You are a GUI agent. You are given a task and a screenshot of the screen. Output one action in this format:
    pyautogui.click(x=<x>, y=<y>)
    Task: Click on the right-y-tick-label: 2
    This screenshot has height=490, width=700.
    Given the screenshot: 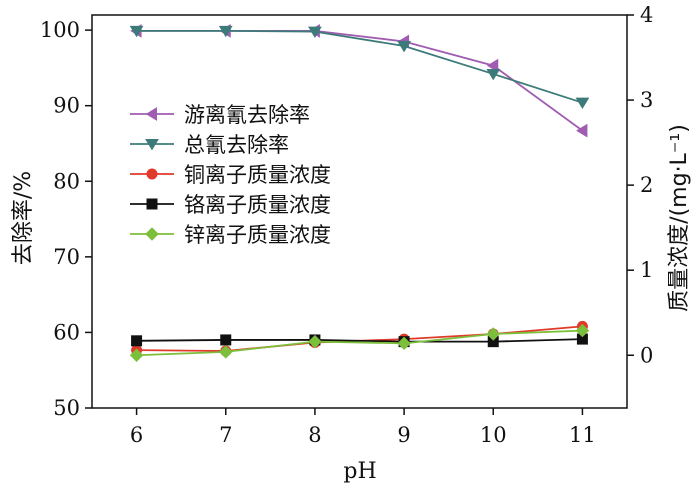 What is the action you would take?
    pyautogui.click(x=646, y=185)
    